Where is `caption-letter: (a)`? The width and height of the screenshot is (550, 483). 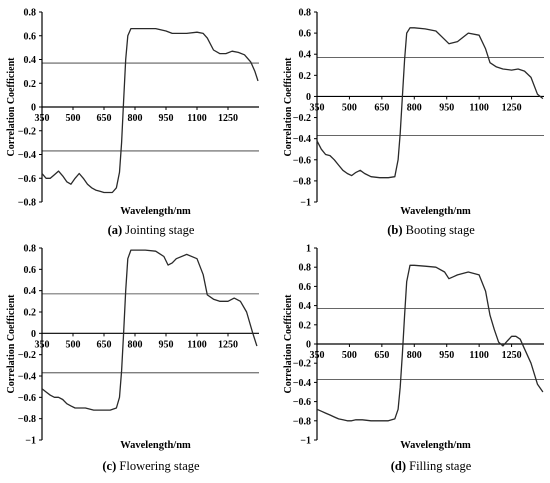 caption-letter: (a) is located at coordinates (115, 230).